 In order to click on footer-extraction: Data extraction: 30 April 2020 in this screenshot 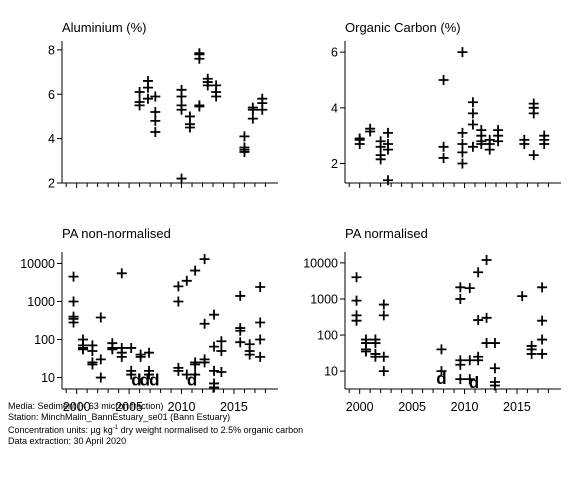, I will do `click(67, 441)`.